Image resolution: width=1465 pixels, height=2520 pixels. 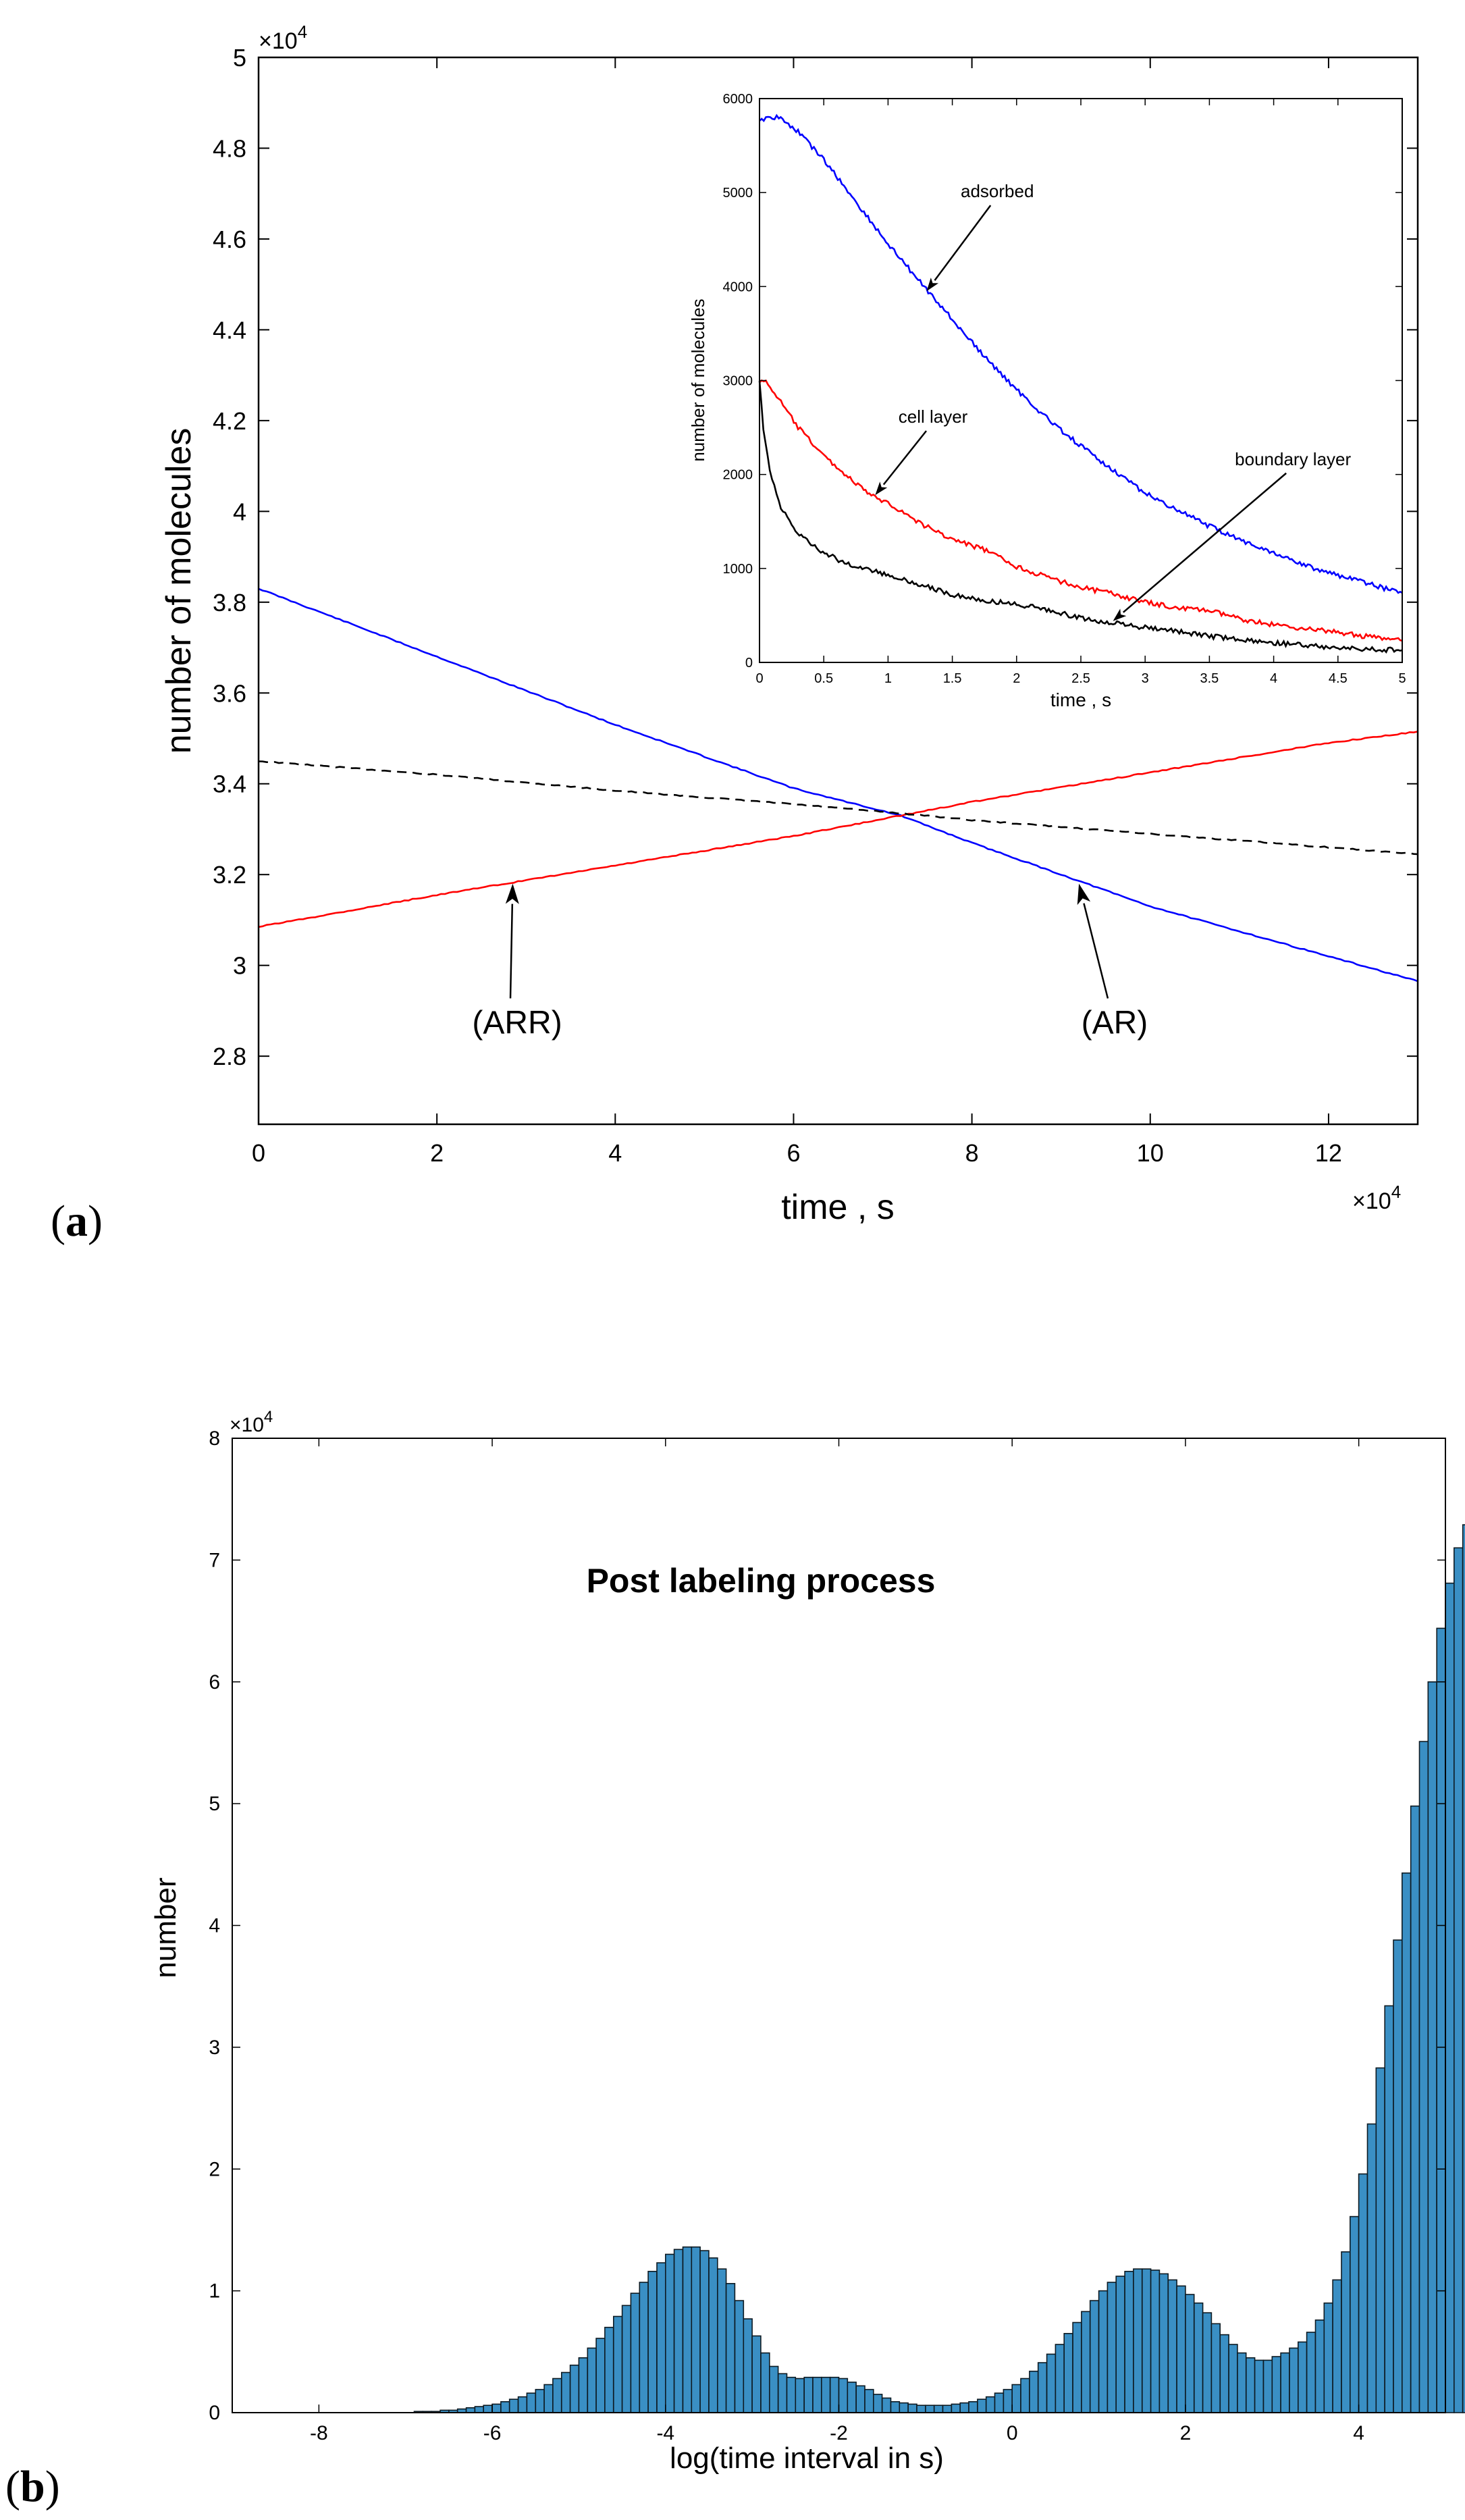 I want to click on main-y-tick-label: 3.6, so click(x=230, y=693).